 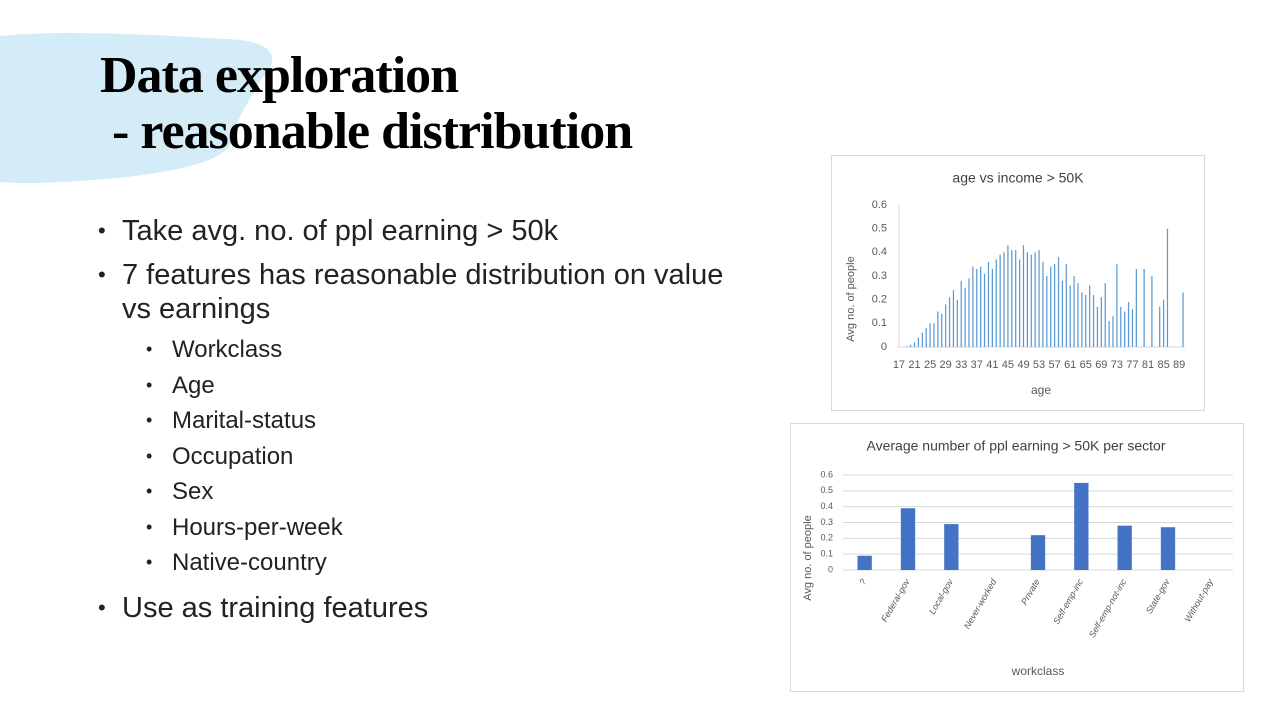 What do you see at coordinates (1008, 365) in the screenshot?
I see `x-tick-label: 45` at bounding box center [1008, 365].